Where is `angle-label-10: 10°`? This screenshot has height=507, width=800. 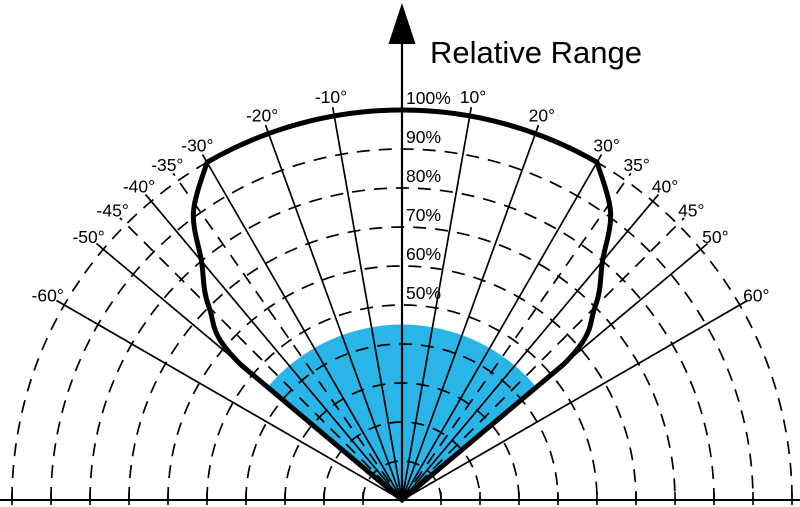
angle-label-10: 10° is located at coordinates (473, 97).